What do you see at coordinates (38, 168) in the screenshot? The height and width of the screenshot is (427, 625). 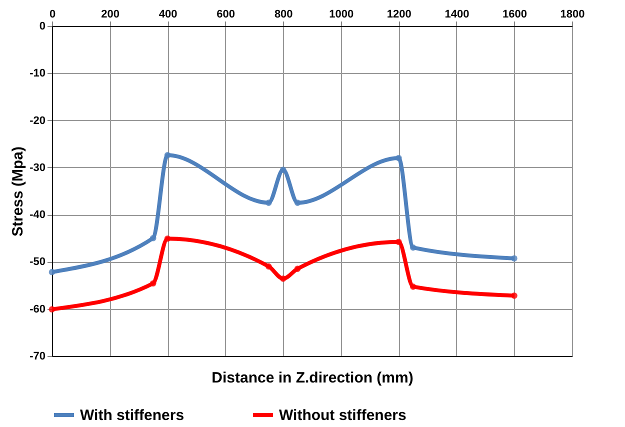 I see `y-tick-label: -30` at bounding box center [38, 168].